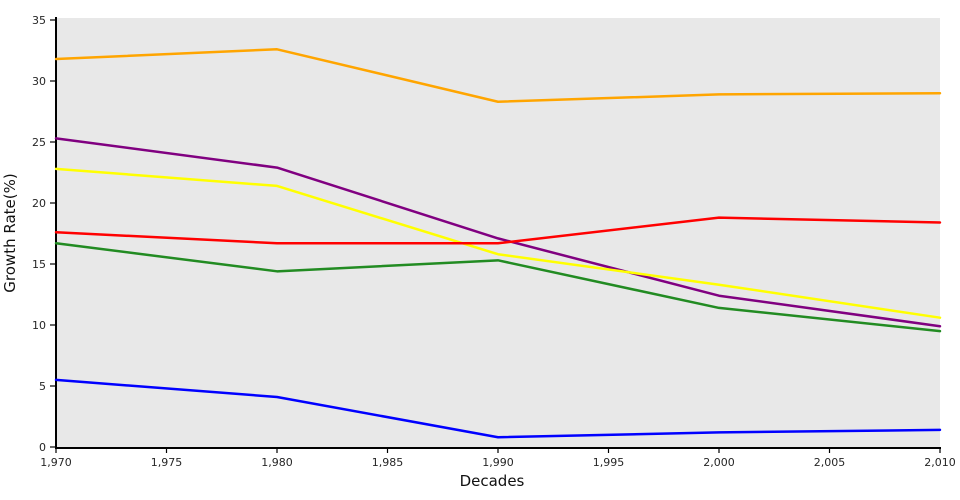 This screenshot has width=960, height=500. What do you see at coordinates (719, 462) in the screenshot?
I see `x-tick-label: 2,000` at bounding box center [719, 462].